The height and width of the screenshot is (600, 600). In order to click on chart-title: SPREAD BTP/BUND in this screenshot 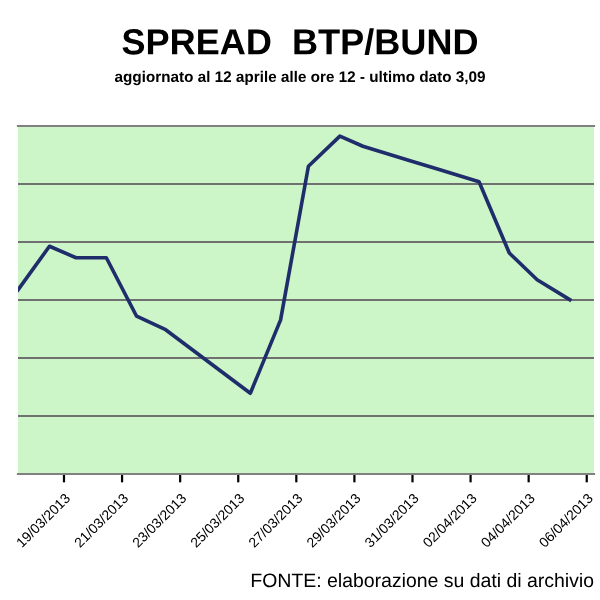, I will do `click(300, 42)`.